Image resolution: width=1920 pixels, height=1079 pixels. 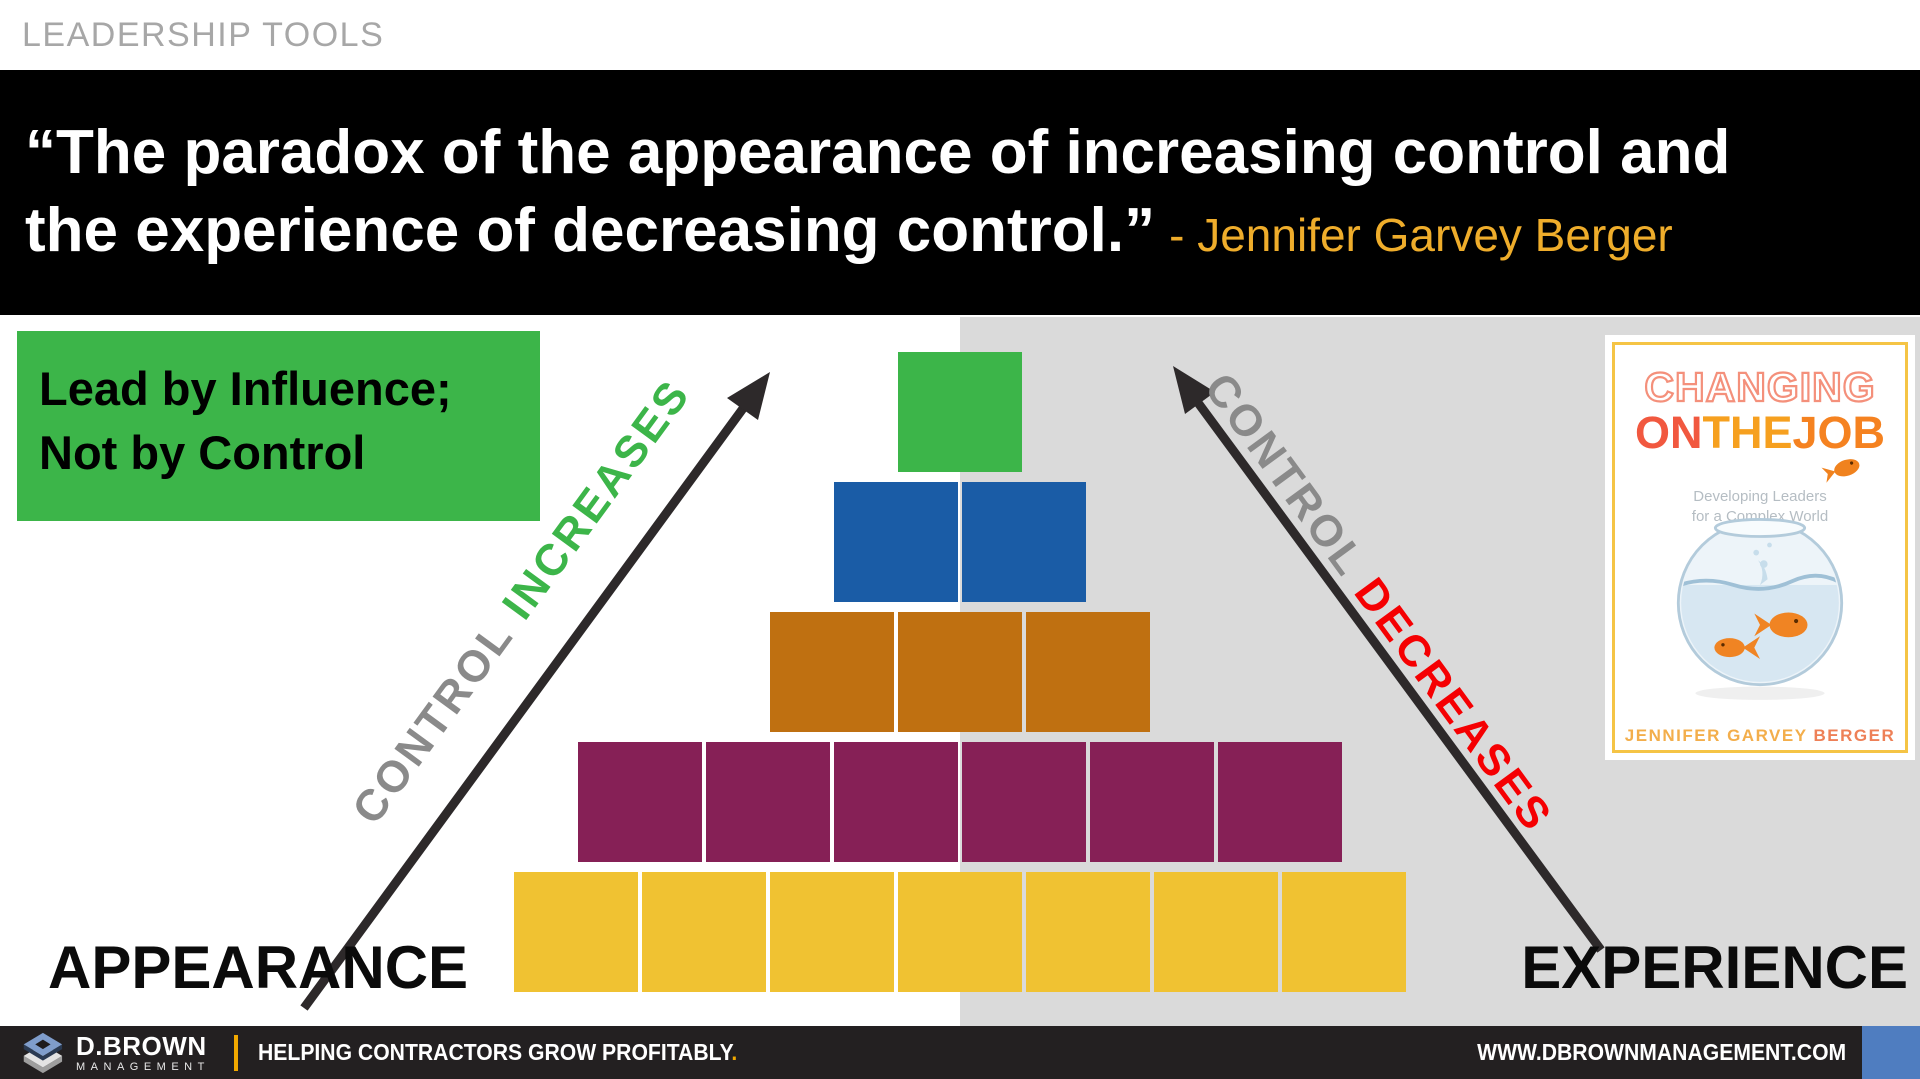 What do you see at coordinates (245, 388) in the screenshot?
I see `callout-line-1: Lead by Influence;` at bounding box center [245, 388].